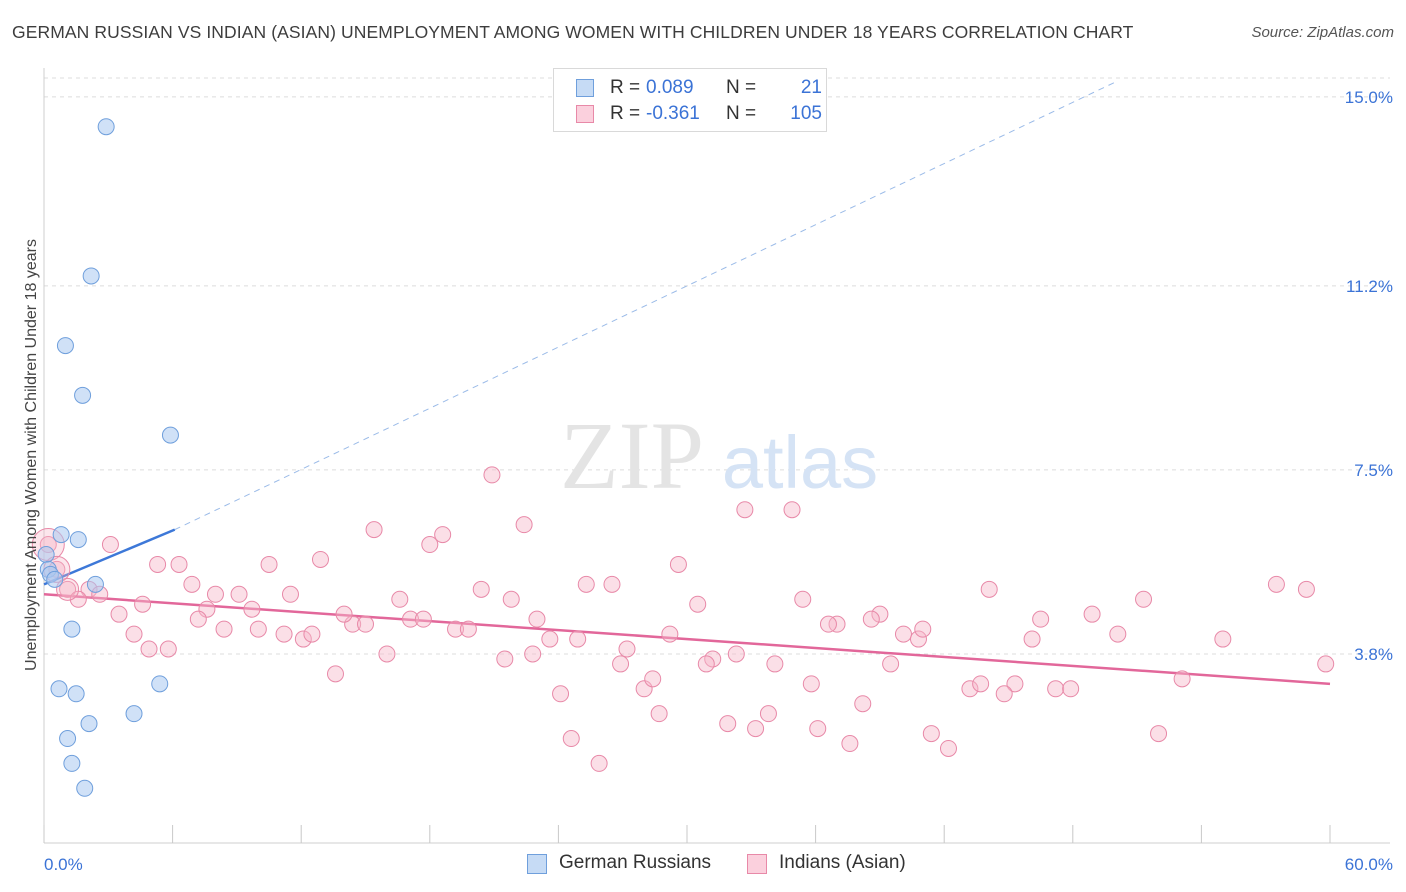  Describe the element at coordinates (842, 862) in the screenshot. I see `bottom-legend-label: Indians (Asian)` at that location.